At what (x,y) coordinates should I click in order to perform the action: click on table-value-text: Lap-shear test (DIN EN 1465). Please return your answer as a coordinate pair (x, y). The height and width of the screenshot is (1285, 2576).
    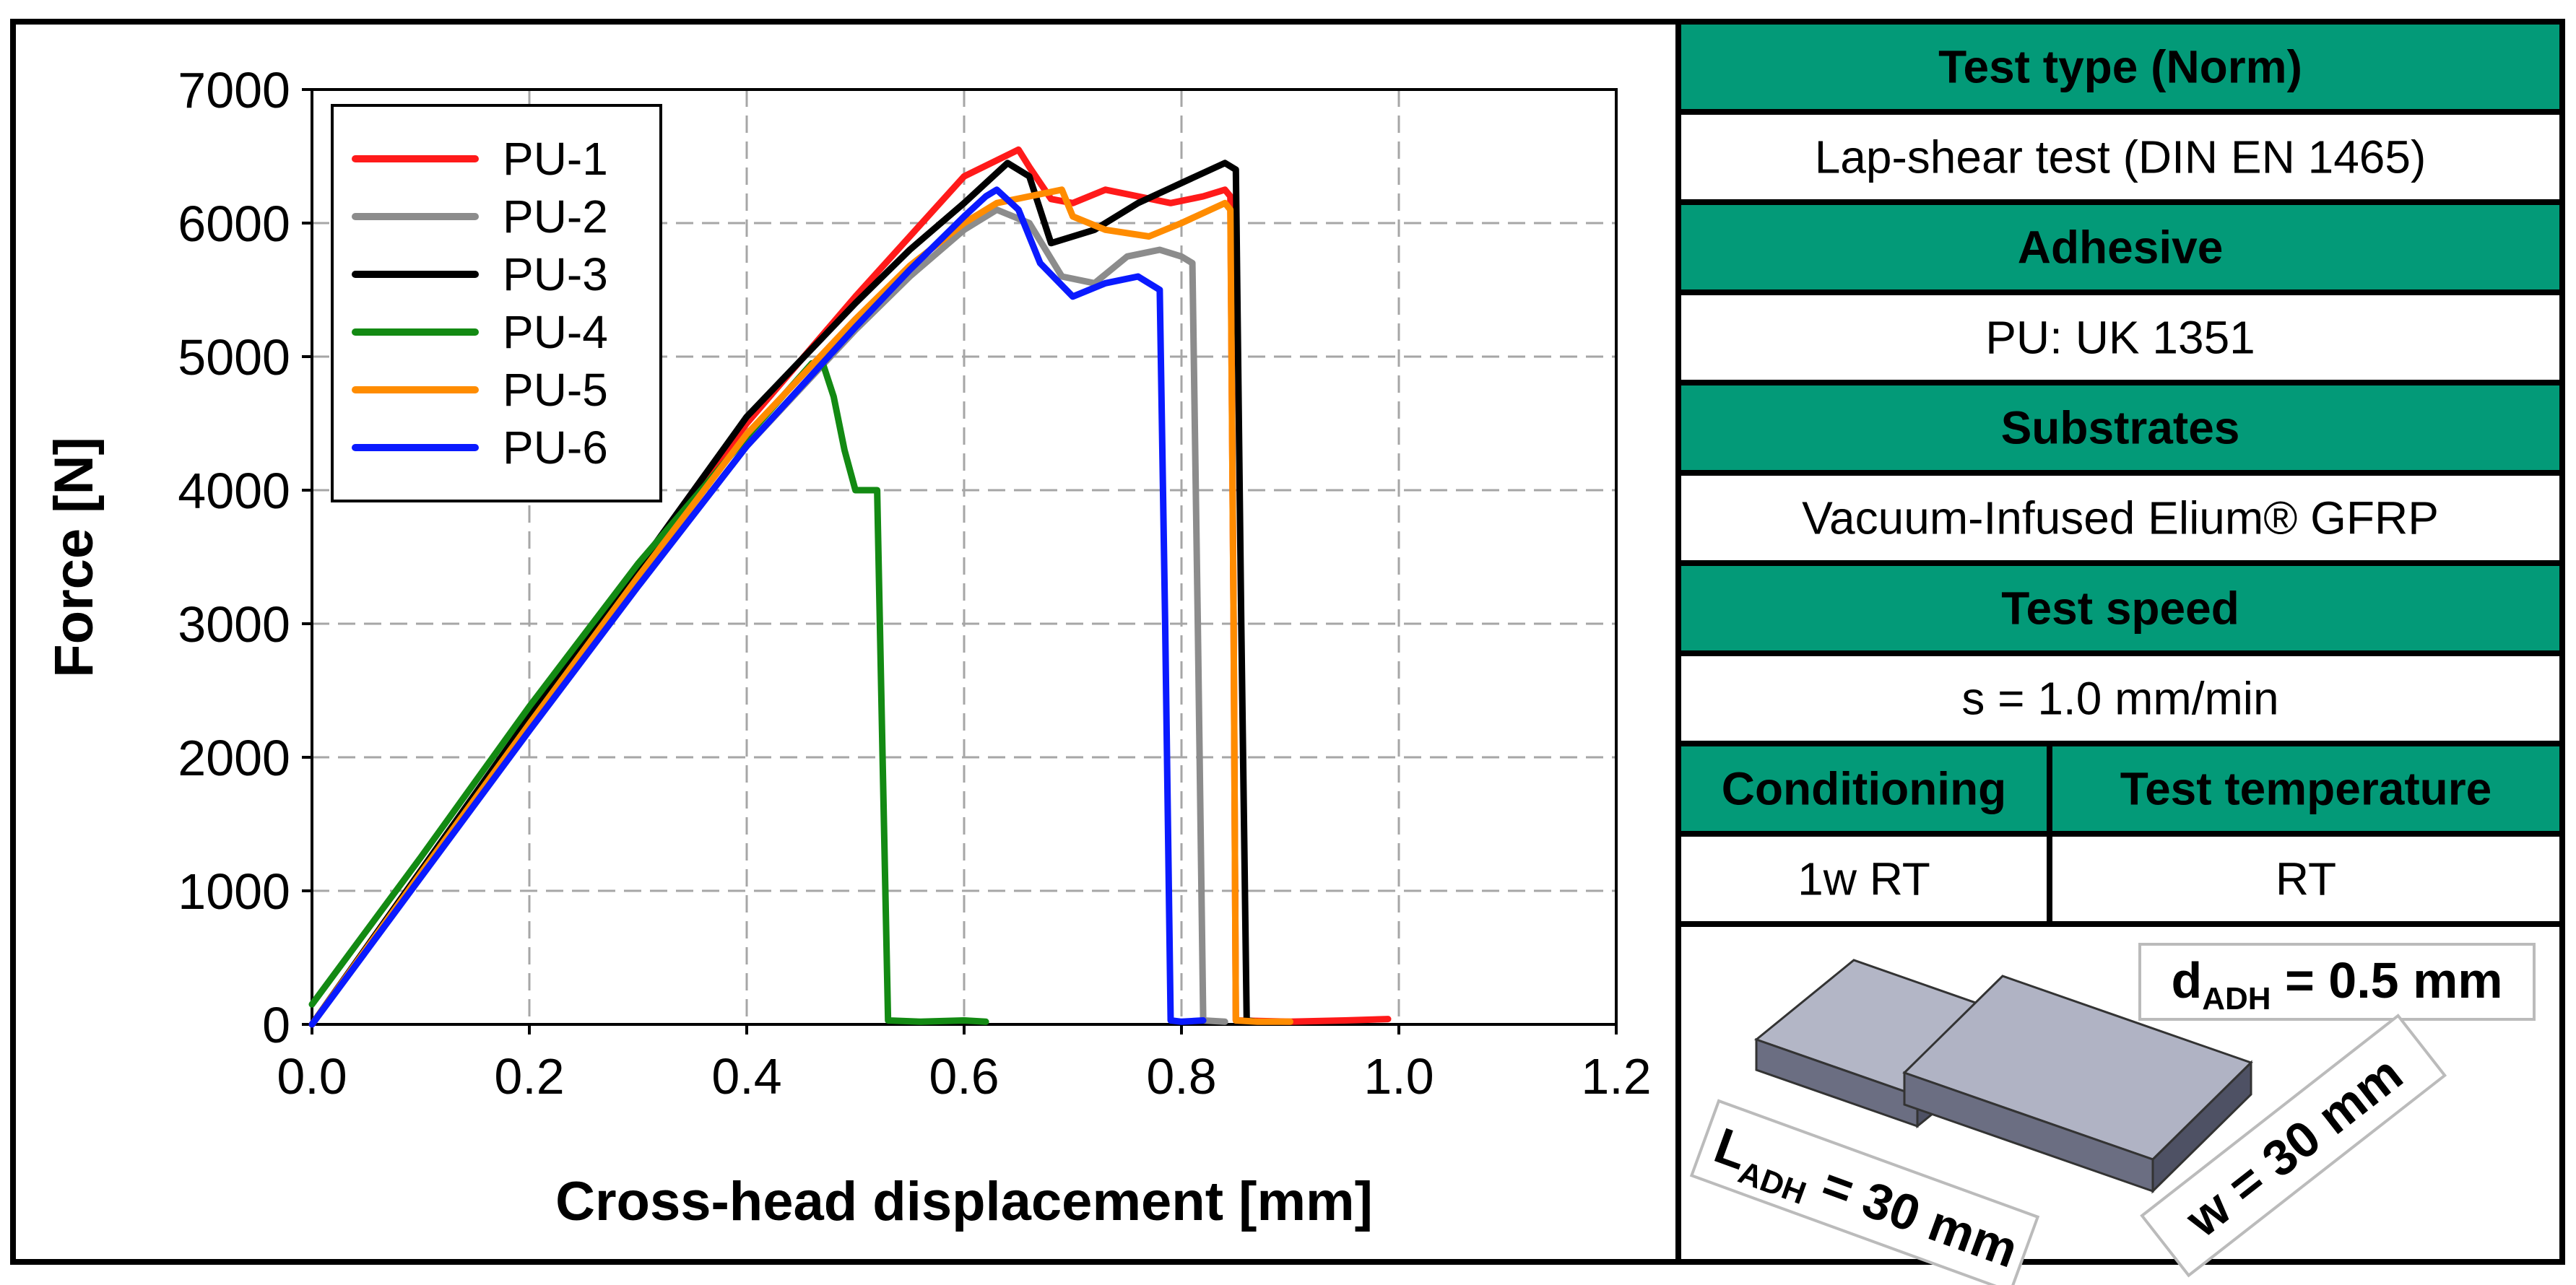
    Looking at the image, I should click on (2121, 157).